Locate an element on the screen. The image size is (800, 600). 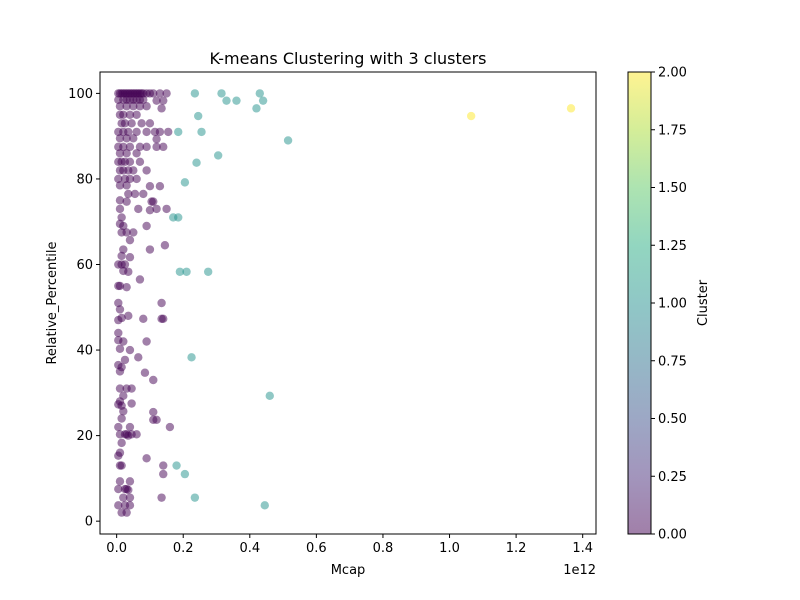
y-axis-label: Relative_Percentile is located at coordinates (52, 302).